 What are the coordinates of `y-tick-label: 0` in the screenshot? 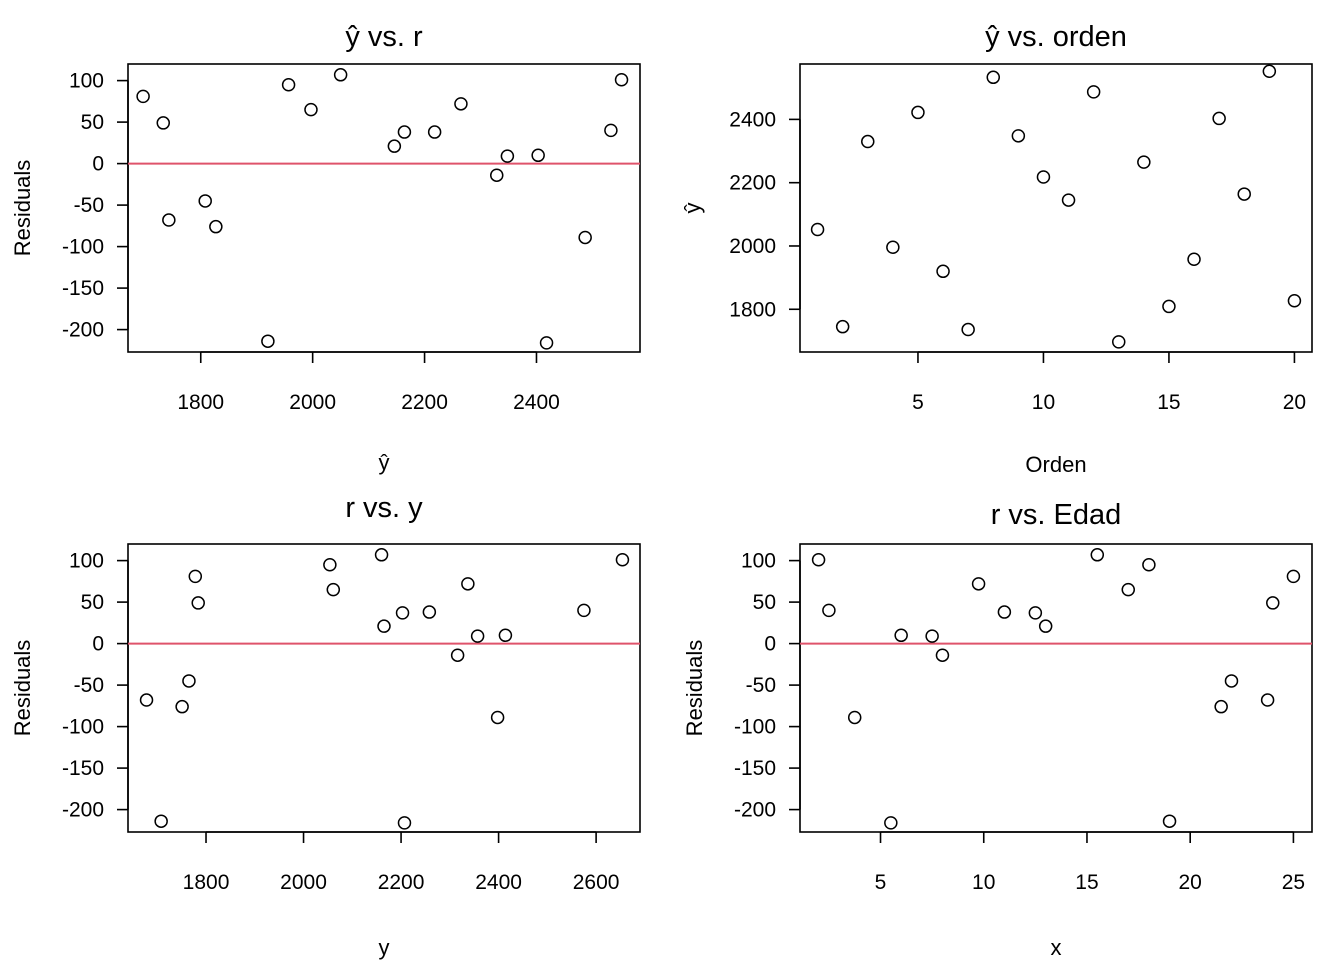 It's located at (98, 164).